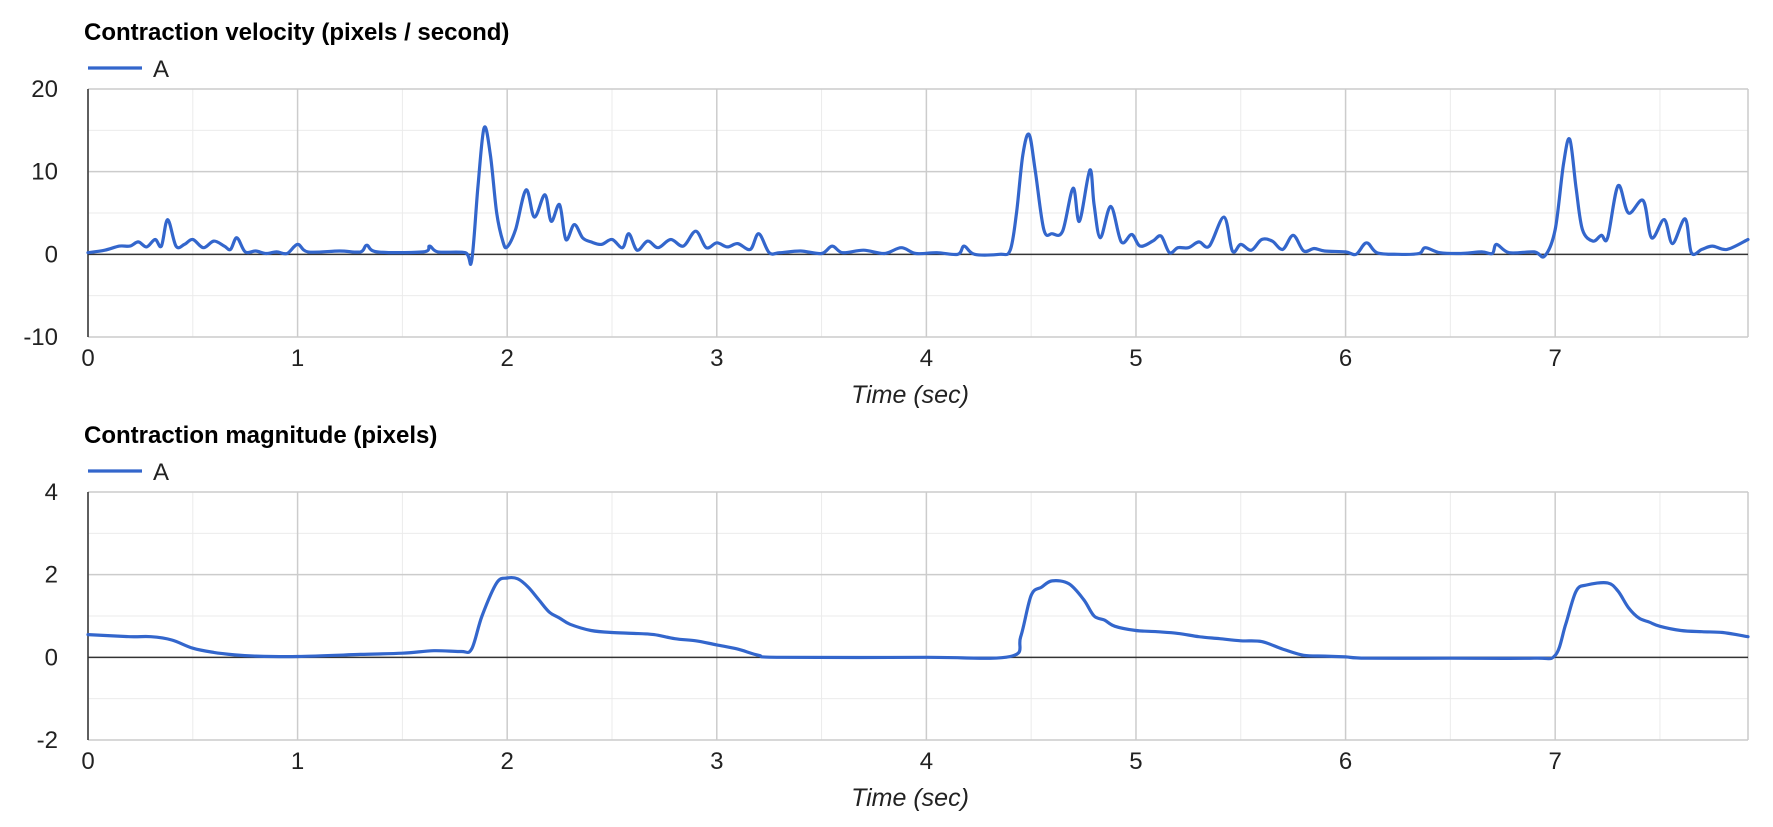 This screenshot has height=827, width=1773. What do you see at coordinates (44, 89) in the screenshot?
I see `y-tick-label: 20` at bounding box center [44, 89].